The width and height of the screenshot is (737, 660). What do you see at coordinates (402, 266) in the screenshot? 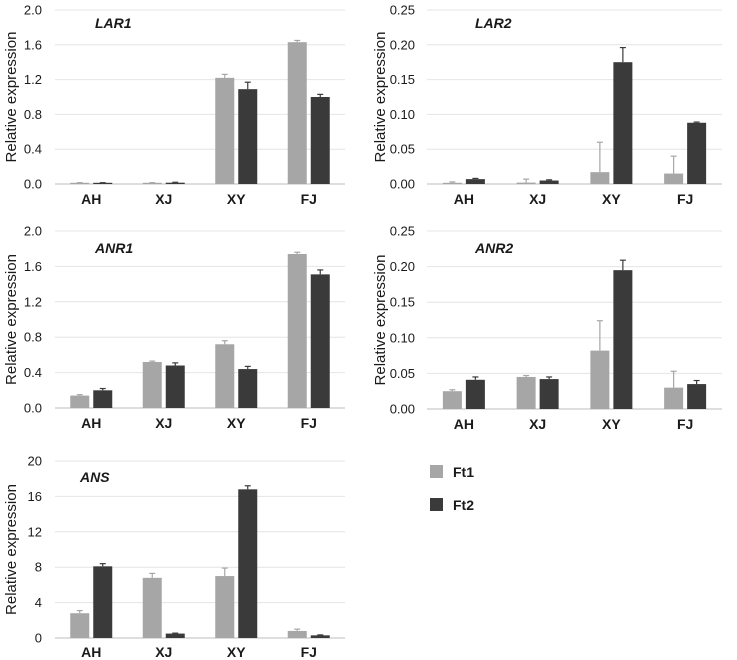
I see `y-tick-label: 0.20` at bounding box center [402, 266].